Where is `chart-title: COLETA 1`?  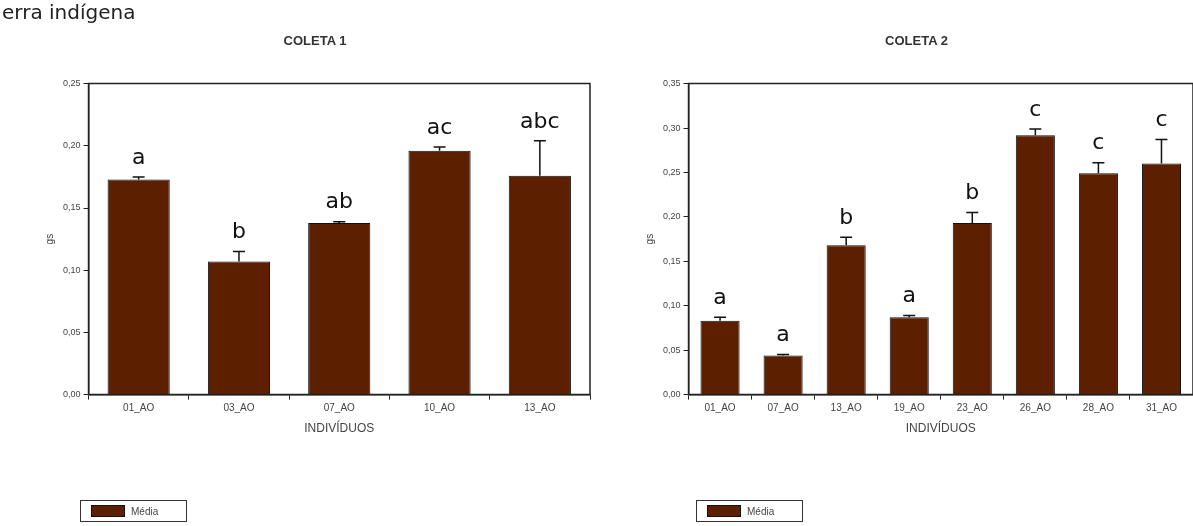
chart-title: COLETA 1 is located at coordinates (315, 41).